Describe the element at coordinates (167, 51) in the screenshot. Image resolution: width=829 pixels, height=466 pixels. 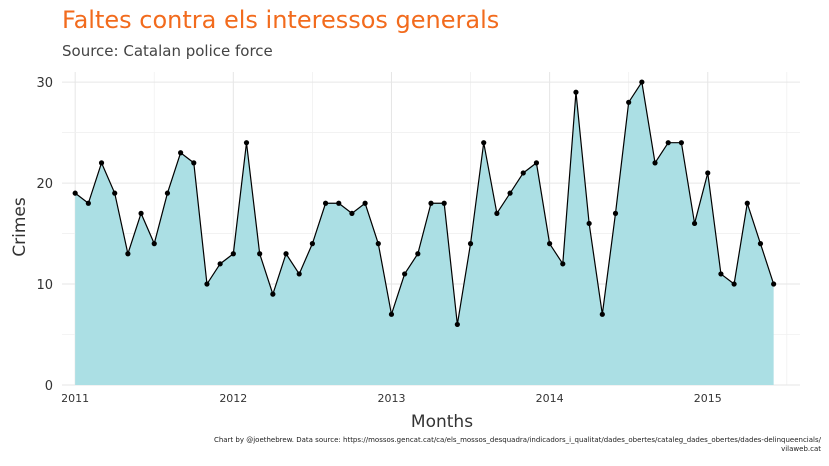
I see `chart-subtitle: Source: Catalan police force` at that location.